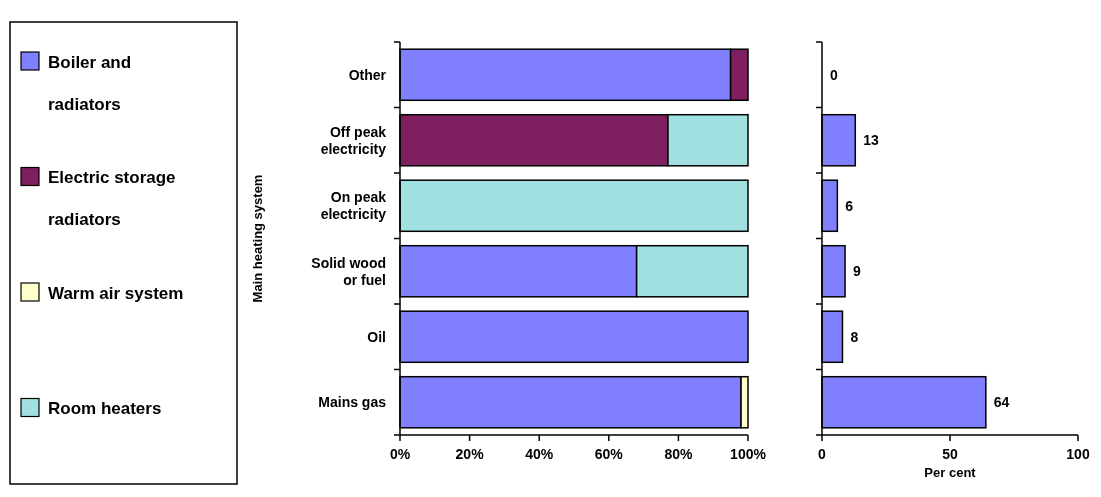 This screenshot has width=1101, height=497. Describe the element at coordinates (353, 140) in the screenshot. I see `y-tick-label: Off peak electricity` at that location.